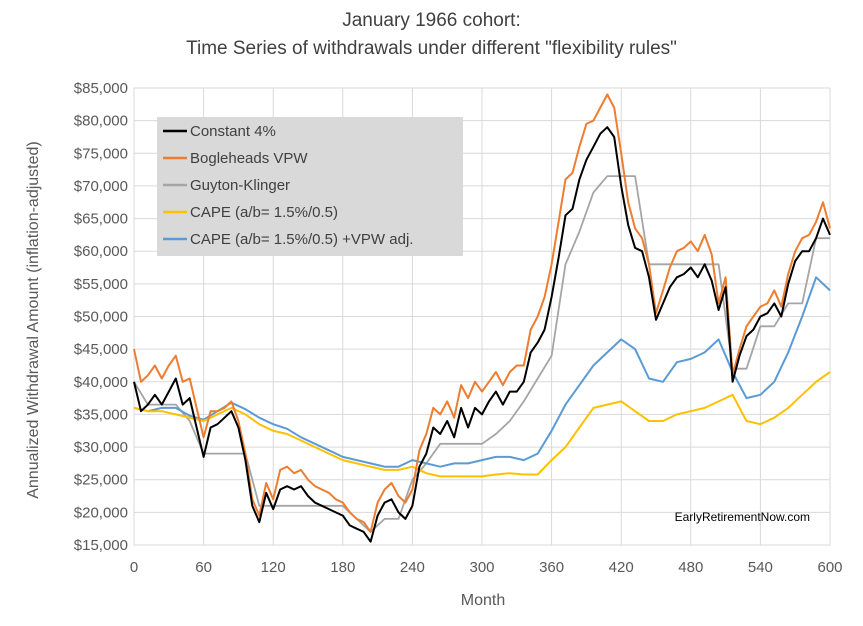 The image size is (863, 626). I want to click on legend-label: CAPE (a/b= 1.5%/0.5), so click(264, 212).